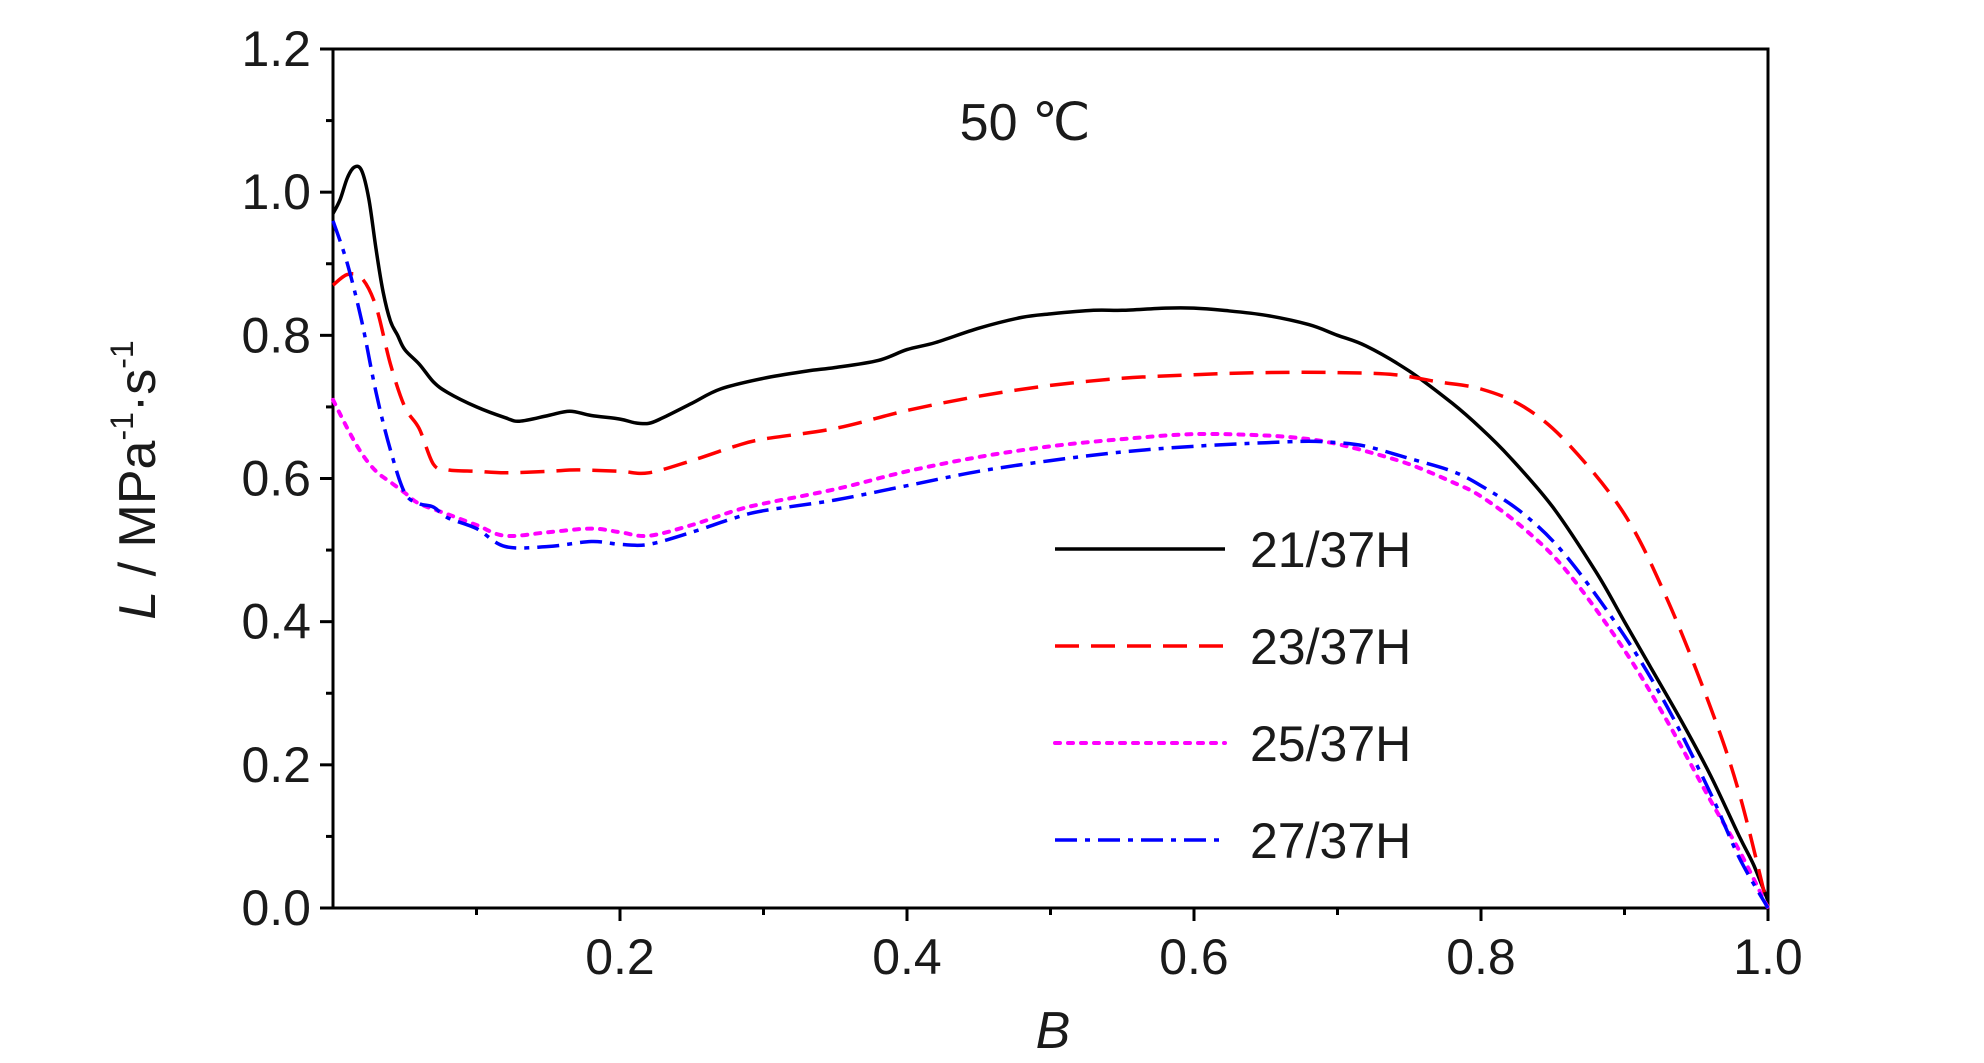 The image size is (1984, 1063). What do you see at coordinates (1053, 1031) in the screenshot?
I see `x-axis-title: B` at bounding box center [1053, 1031].